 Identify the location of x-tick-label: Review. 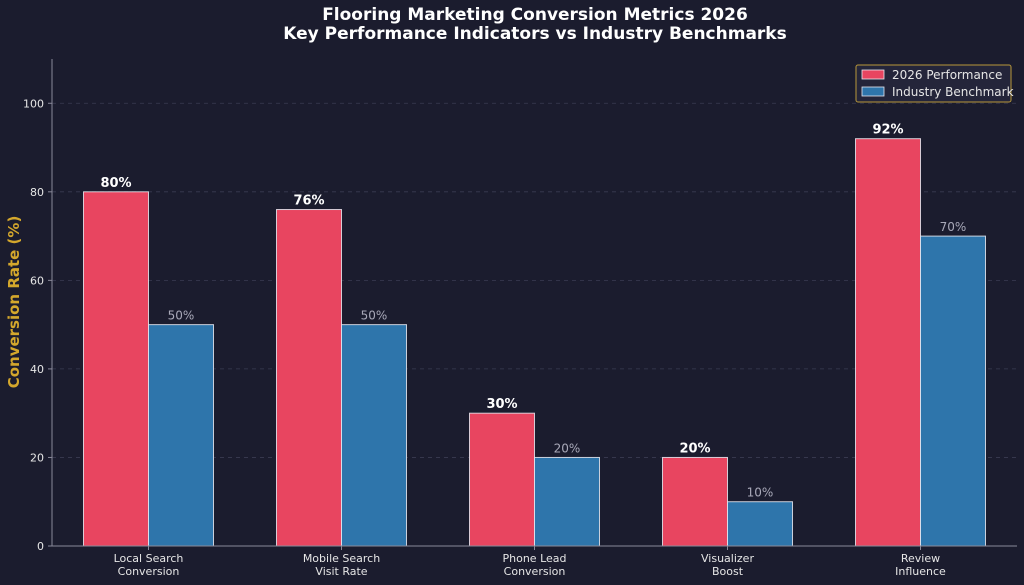
(920, 558).